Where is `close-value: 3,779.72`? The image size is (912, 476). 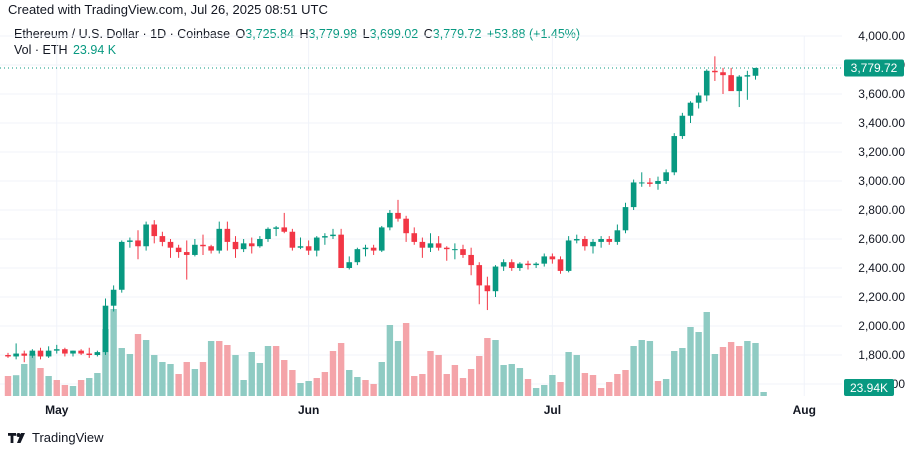 close-value: 3,779.72 is located at coordinates (457, 34).